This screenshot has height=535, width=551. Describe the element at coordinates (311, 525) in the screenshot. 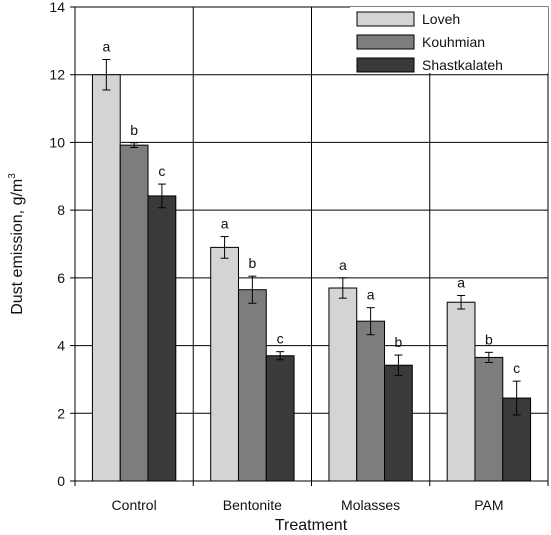

I see `x-axis-title: Treatment` at that location.